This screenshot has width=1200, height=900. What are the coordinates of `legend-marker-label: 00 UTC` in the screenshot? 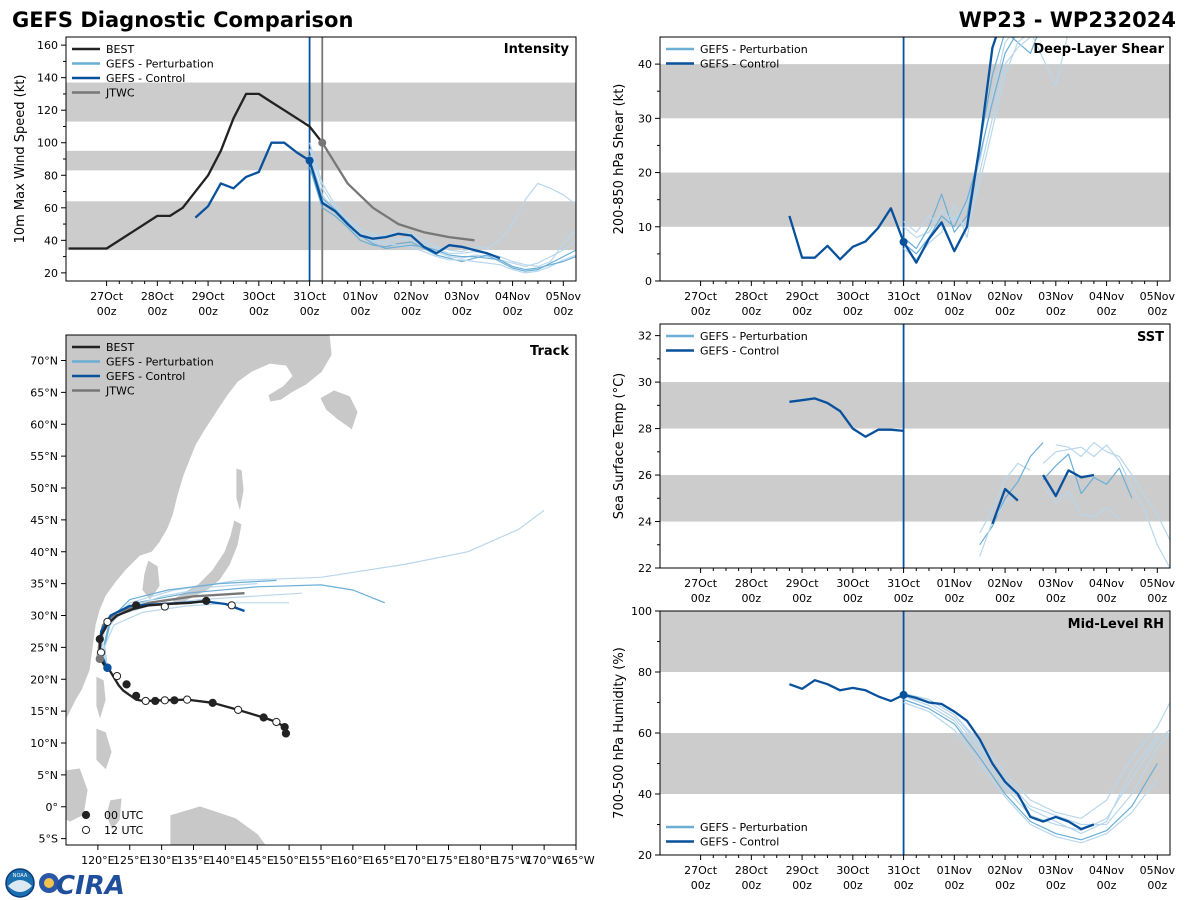 It's located at (124, 815).